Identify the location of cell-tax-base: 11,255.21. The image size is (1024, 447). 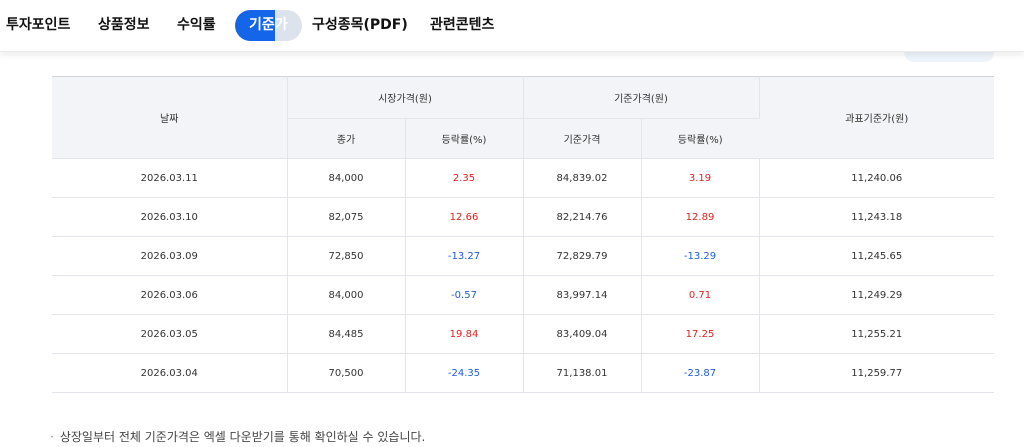
(876, 334).